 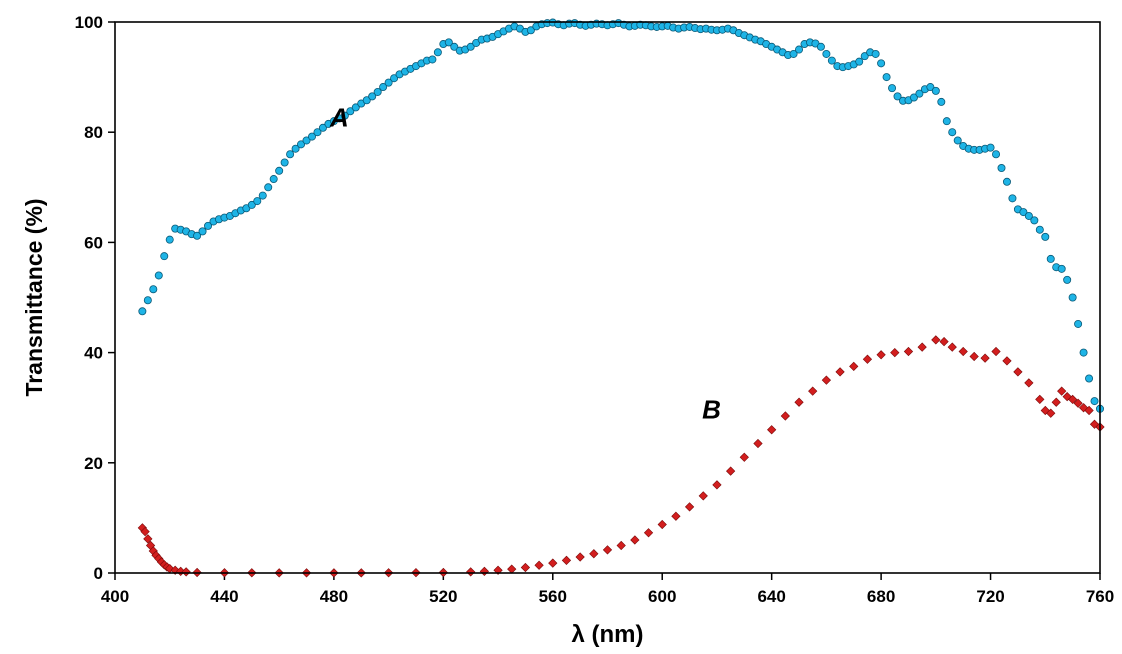 I want to click on series-b-label: B, so click(x=711, y=410).